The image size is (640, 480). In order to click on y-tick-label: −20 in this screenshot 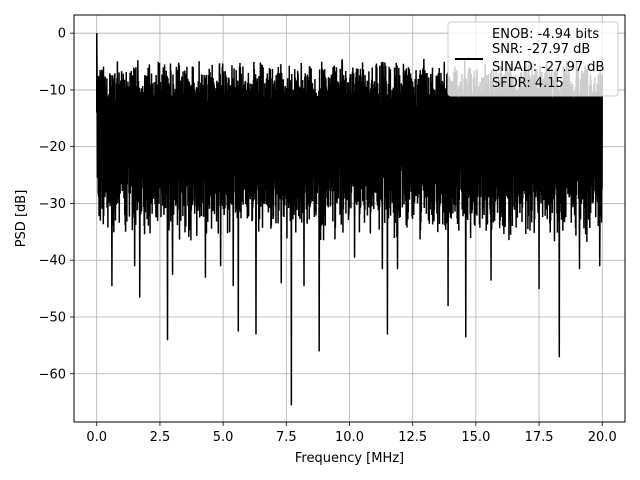, I will do `click(52, 147)`.